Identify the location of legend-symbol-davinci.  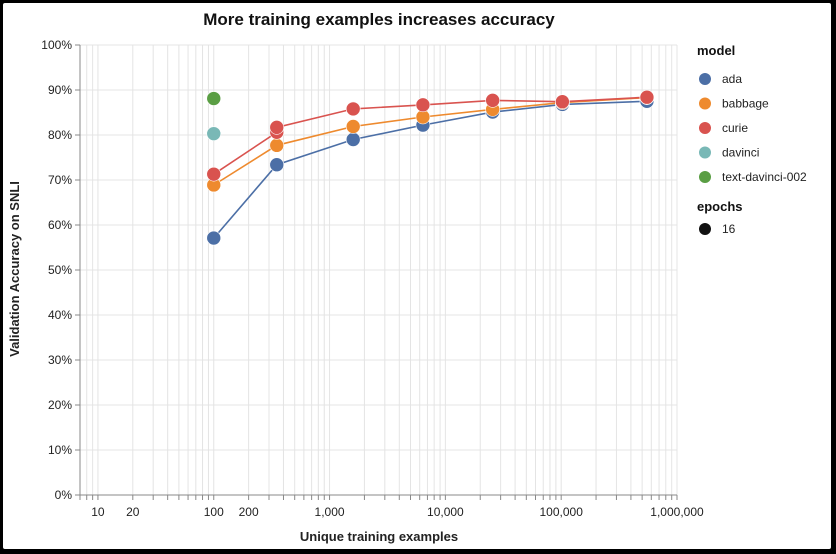
(705, 152).